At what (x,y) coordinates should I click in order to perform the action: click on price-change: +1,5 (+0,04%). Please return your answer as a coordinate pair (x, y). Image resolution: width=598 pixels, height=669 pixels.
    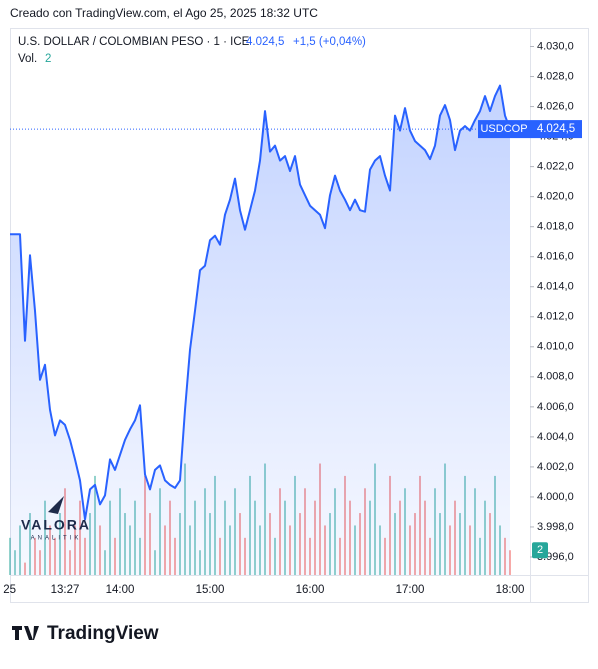
    Looking at the image, I should click on (329, 42).